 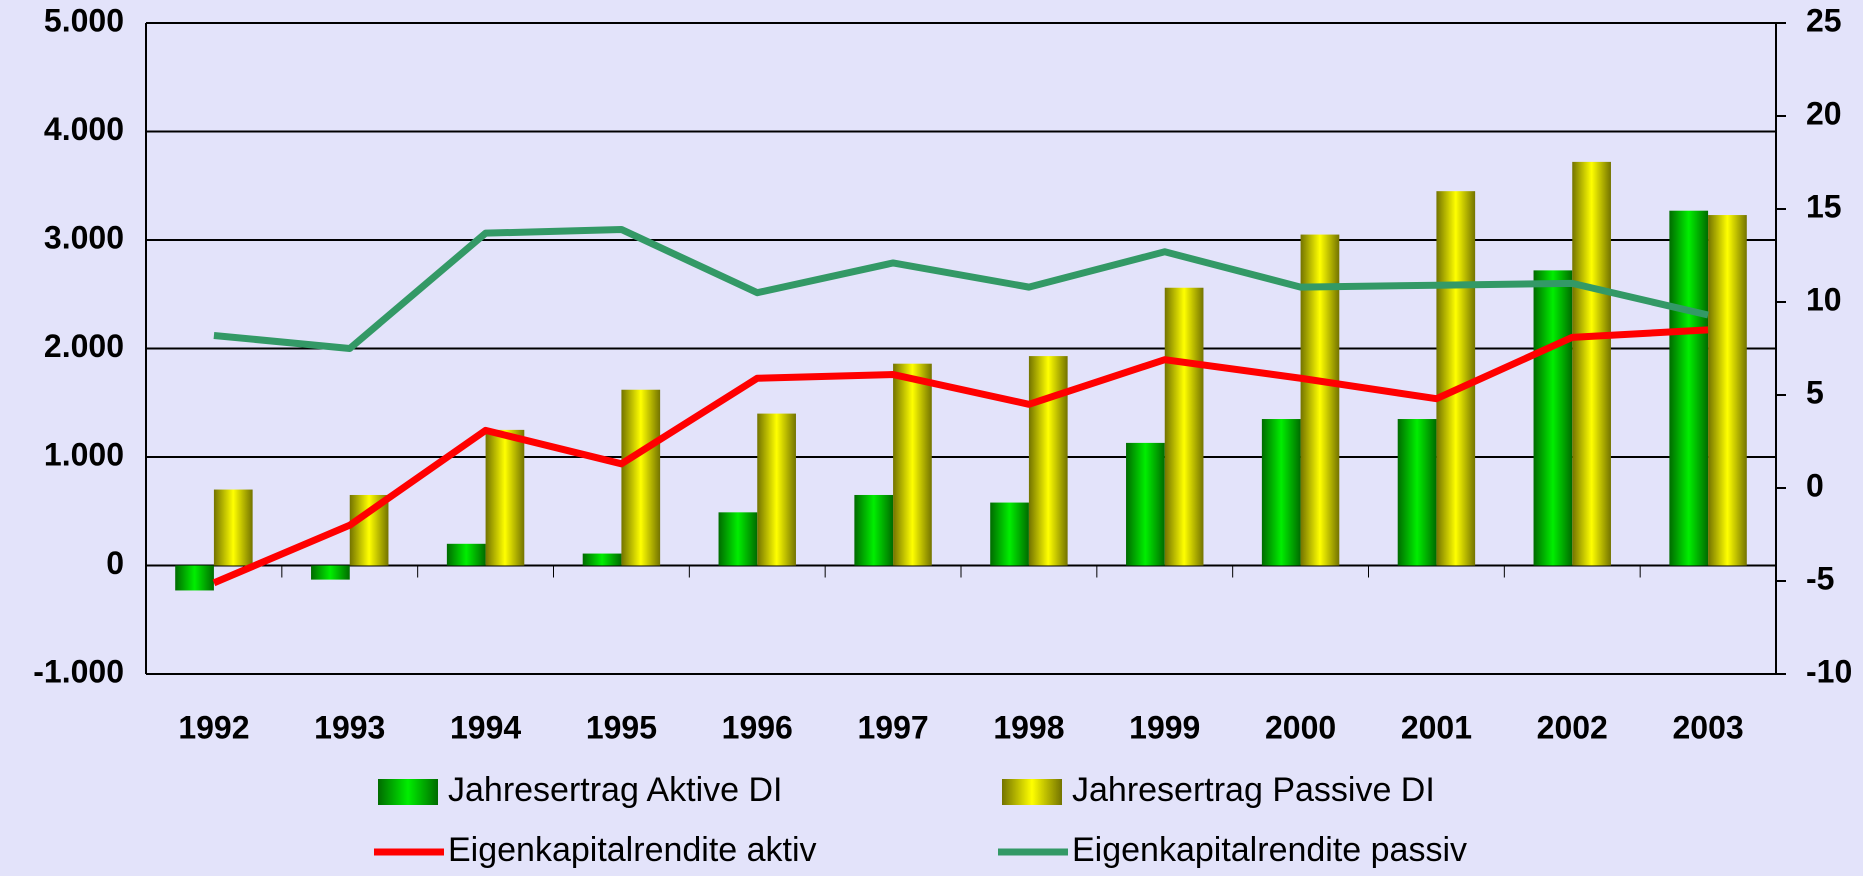 I want to click on line, so click(x=961, y=288).